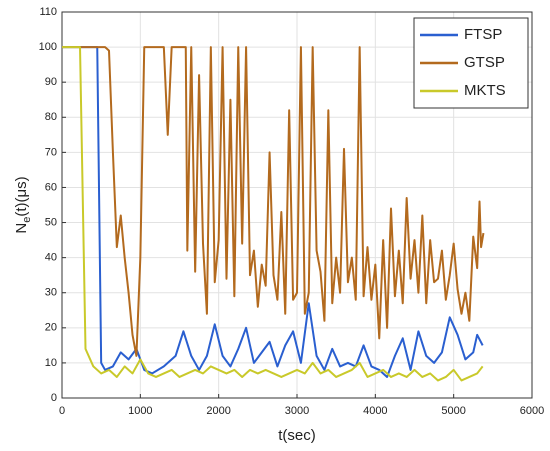 The height and width of the screenshot is (451, 550). I want to click on y-tick-label: 50, so click(51, 222).